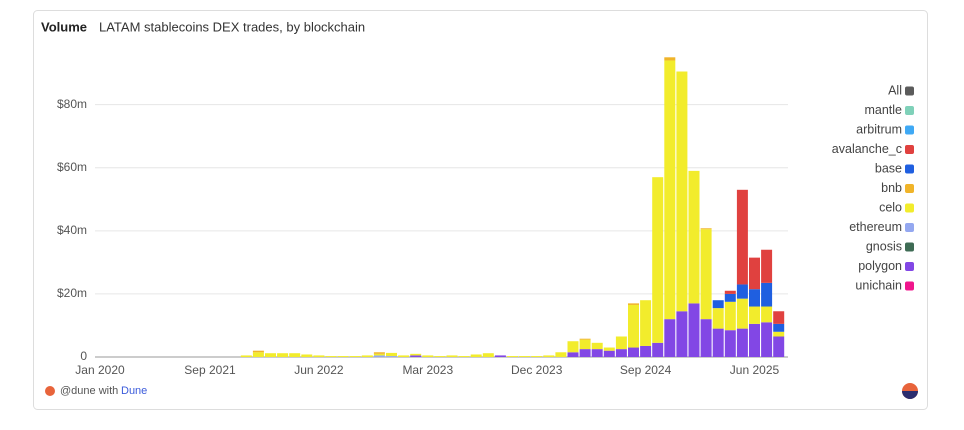  What do you see at coordinates (867, 149) in the screenshot?
I see `legend-label: avalanche_c` at bounding box center [867, 149].